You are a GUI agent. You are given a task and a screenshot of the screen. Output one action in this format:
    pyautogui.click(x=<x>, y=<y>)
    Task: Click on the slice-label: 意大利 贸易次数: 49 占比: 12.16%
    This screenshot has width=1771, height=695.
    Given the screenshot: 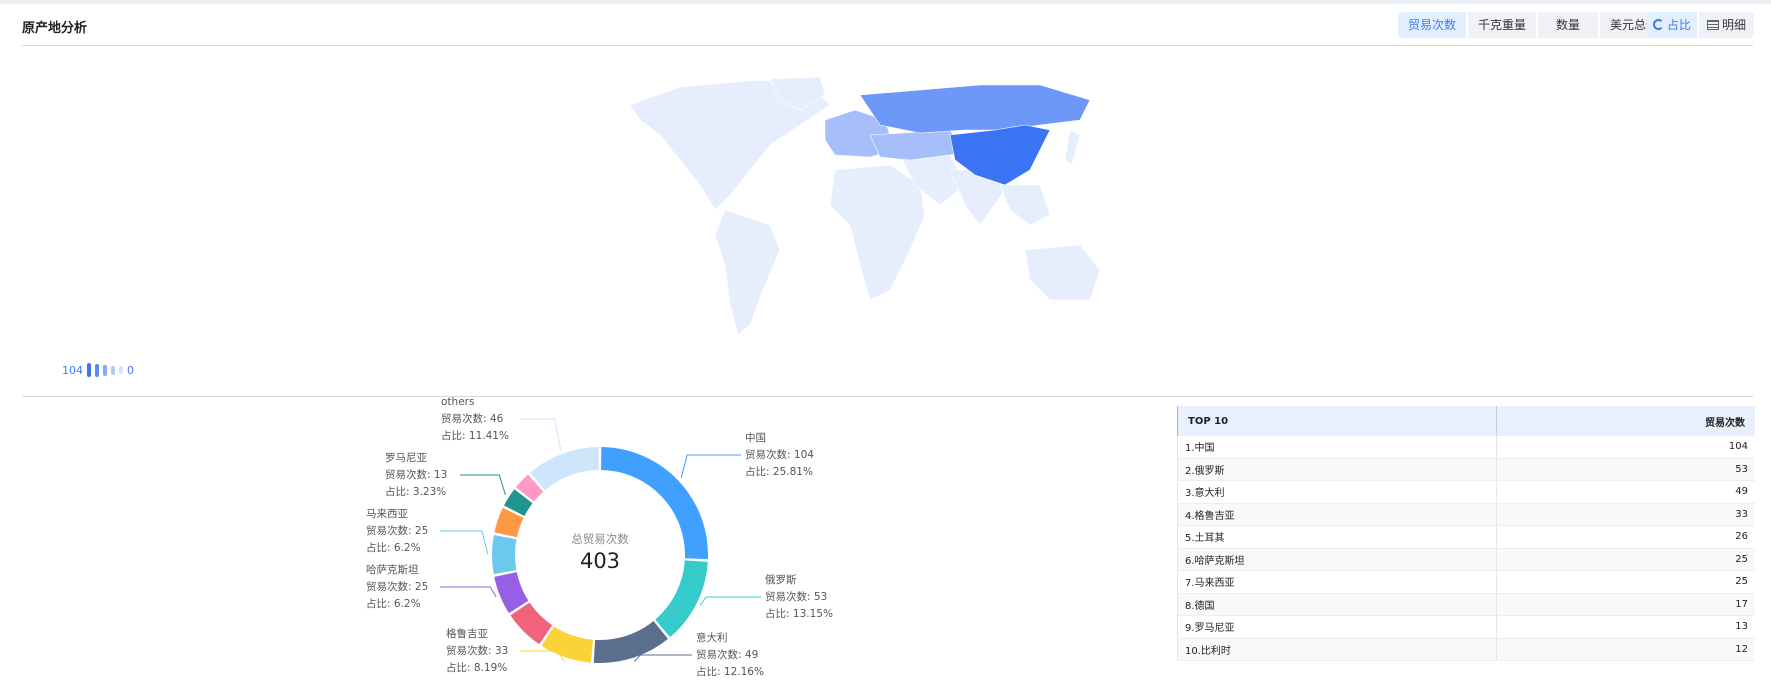 What is the action you would take?
    pyautogui.click(x=730, y=655)
    